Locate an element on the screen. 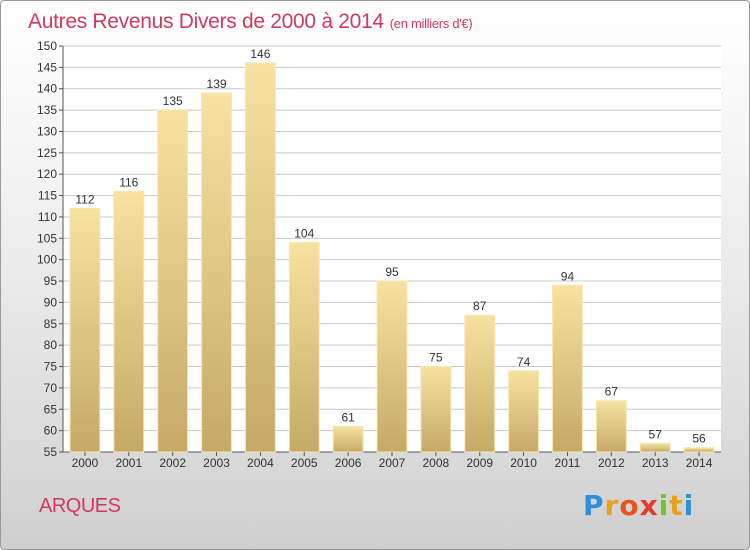  data-label-2006: 61 is located at coordinates (348, 417).